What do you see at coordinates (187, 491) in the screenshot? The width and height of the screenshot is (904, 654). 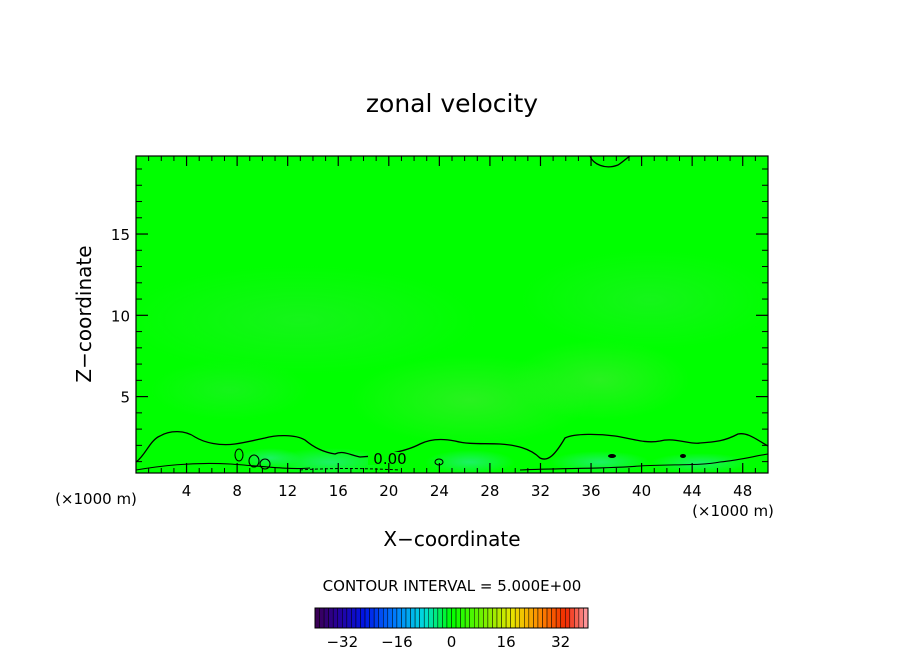 I see `x-tick-label: 4` at bounding box center [187, 491].